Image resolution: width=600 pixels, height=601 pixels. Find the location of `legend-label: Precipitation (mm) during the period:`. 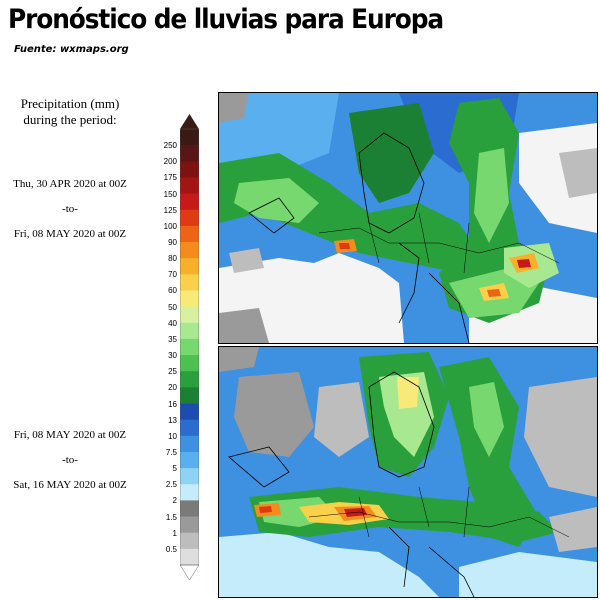

legend-label: Precipitation (mm) during the period: is located at coordinates (70, 112).